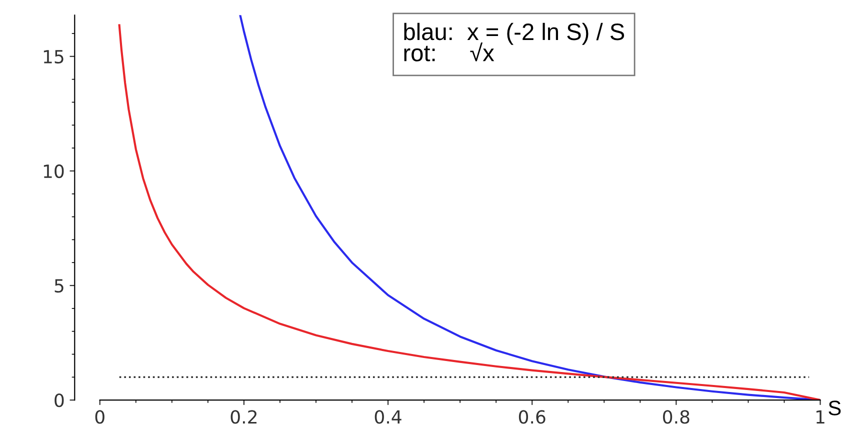 The width and height of the screenshot is (868, 446). Describe the element at coordinates (54, 171) in the screenshot. I see `y-tick-label: 10` at that location.